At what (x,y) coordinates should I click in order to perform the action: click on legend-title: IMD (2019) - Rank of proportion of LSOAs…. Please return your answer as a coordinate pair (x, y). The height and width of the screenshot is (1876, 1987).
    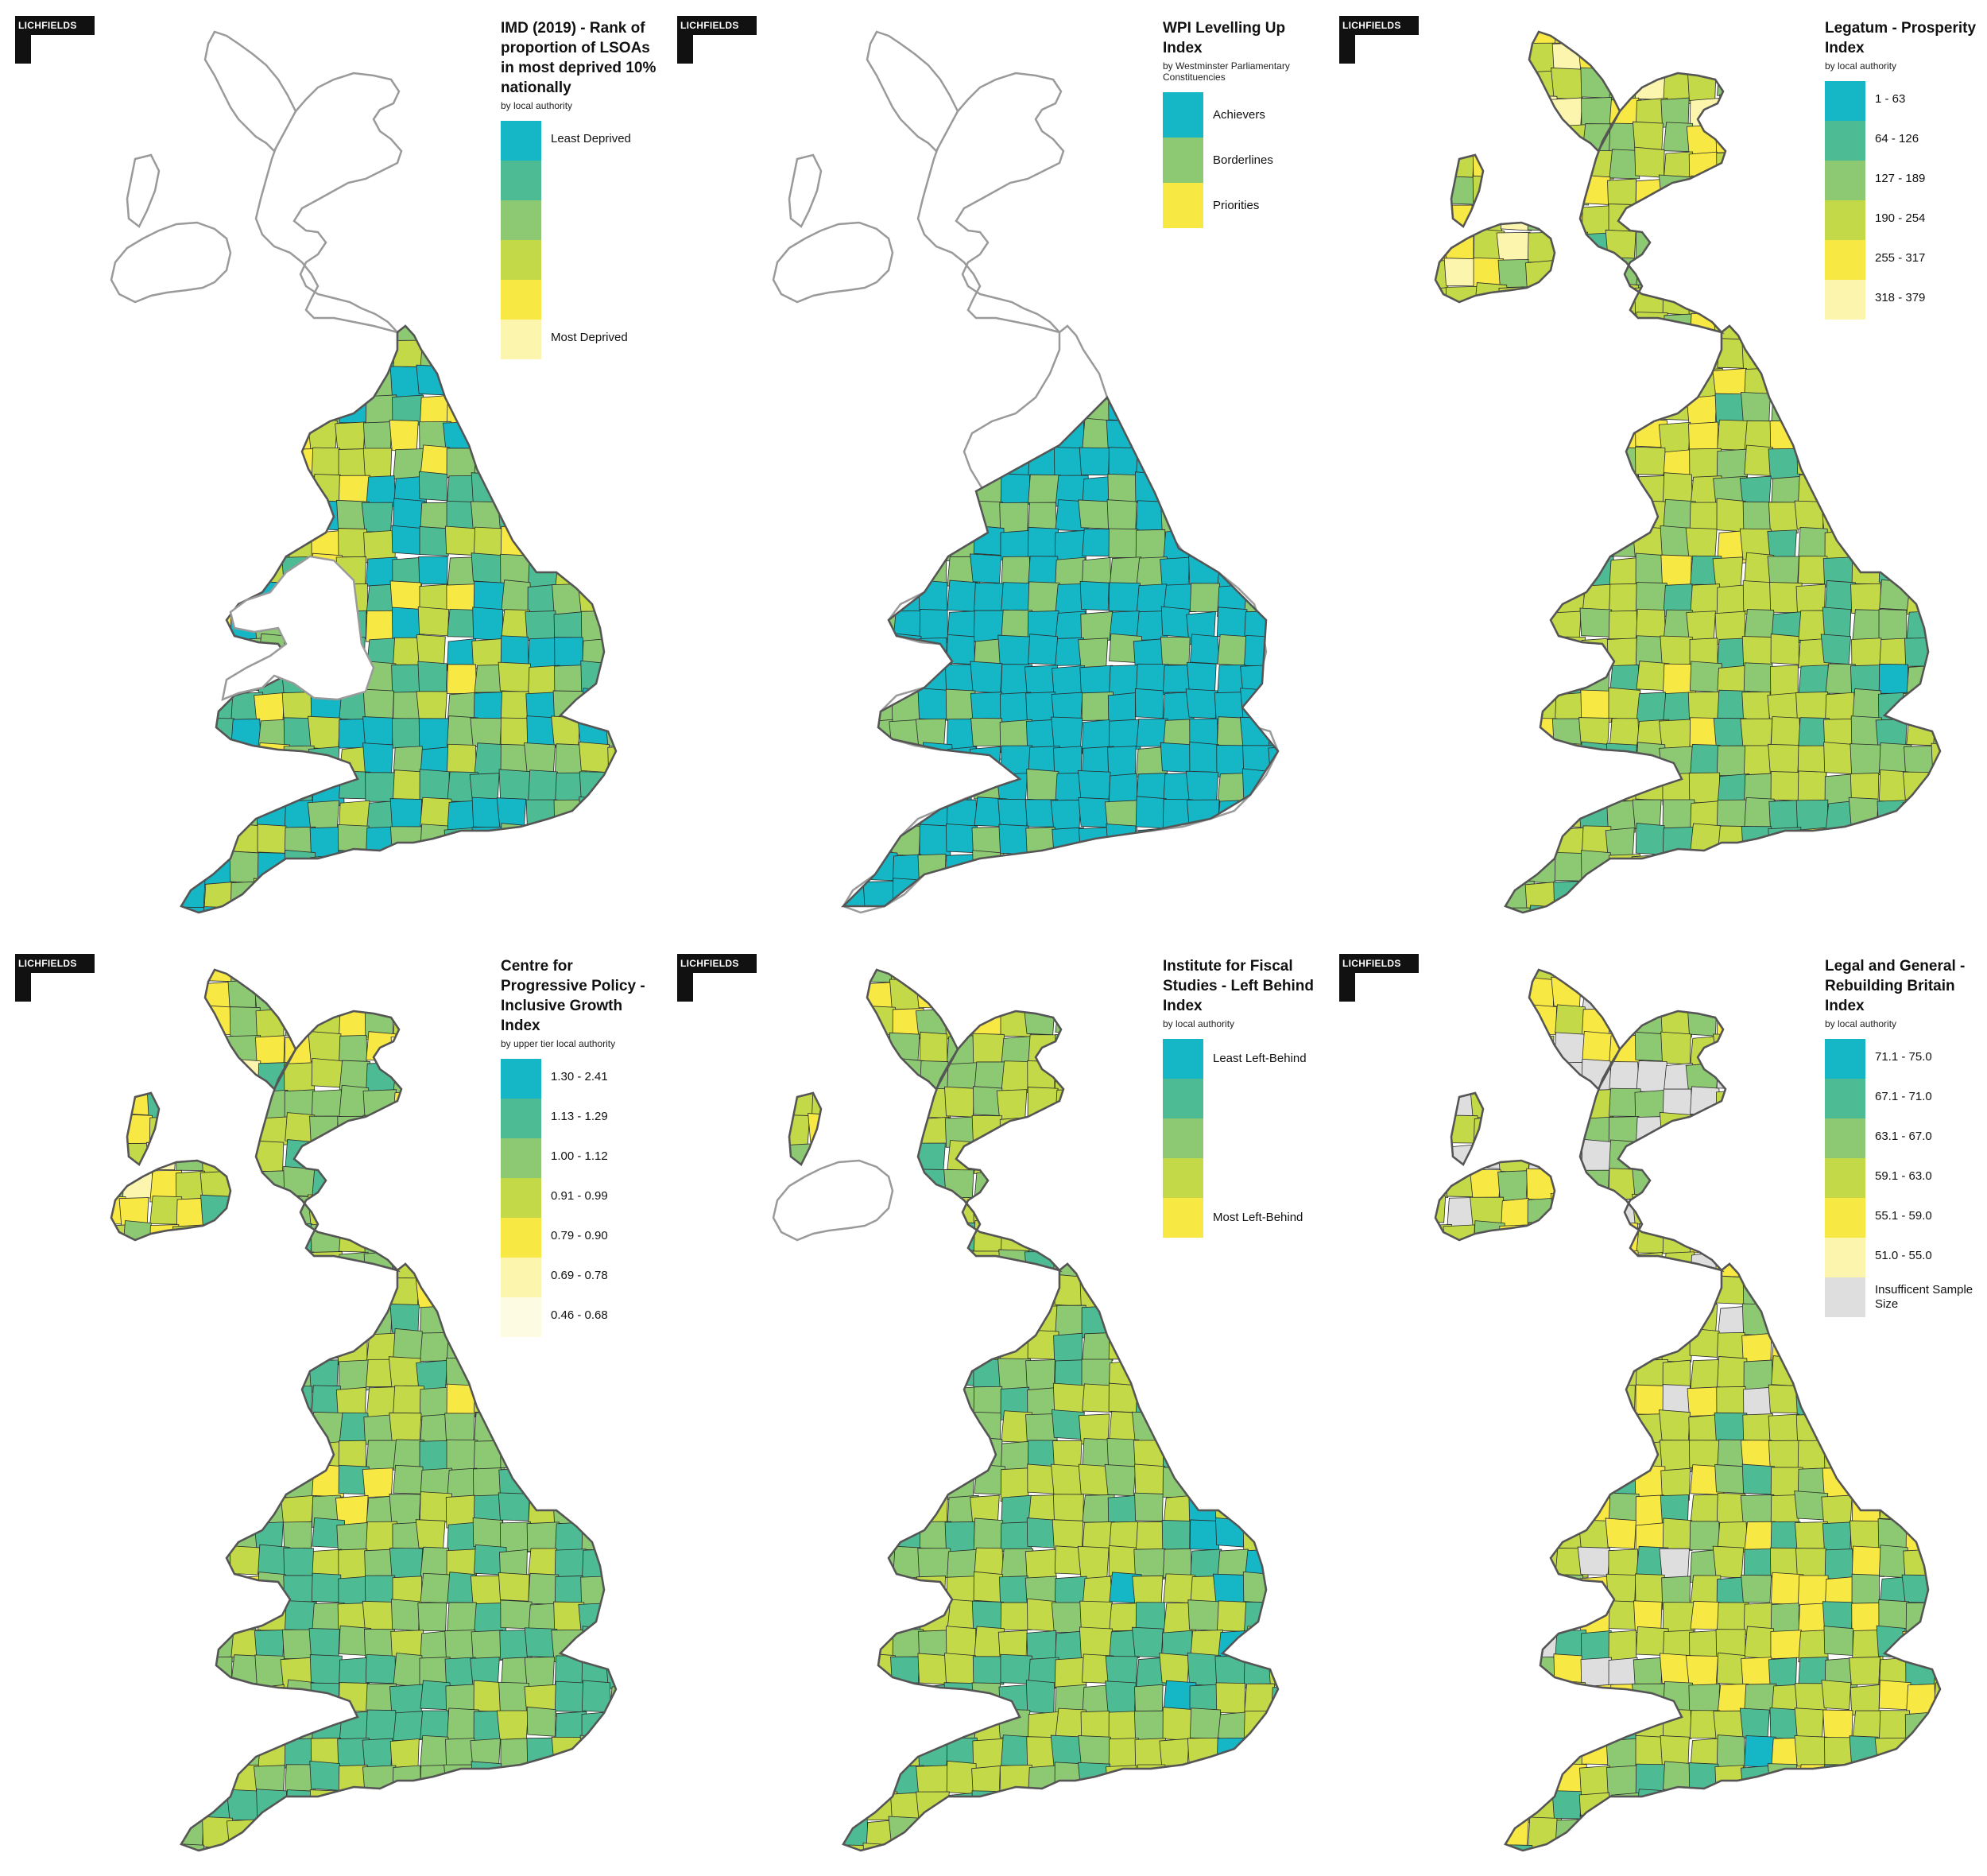
    Looking at the image, I should click on (579, 58).